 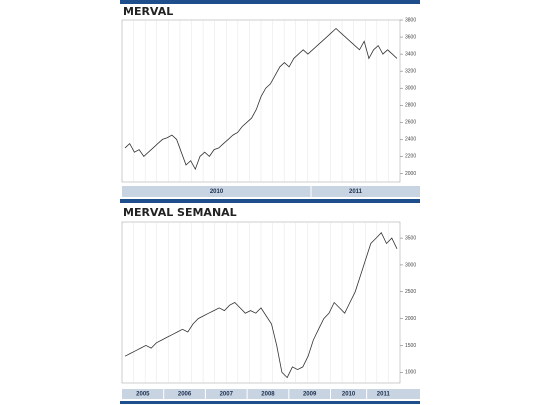 What do you see at coordinates (410, 238) in the screenshot?
I see `y-tick-label: 3500` at bounding box center [410, 238].